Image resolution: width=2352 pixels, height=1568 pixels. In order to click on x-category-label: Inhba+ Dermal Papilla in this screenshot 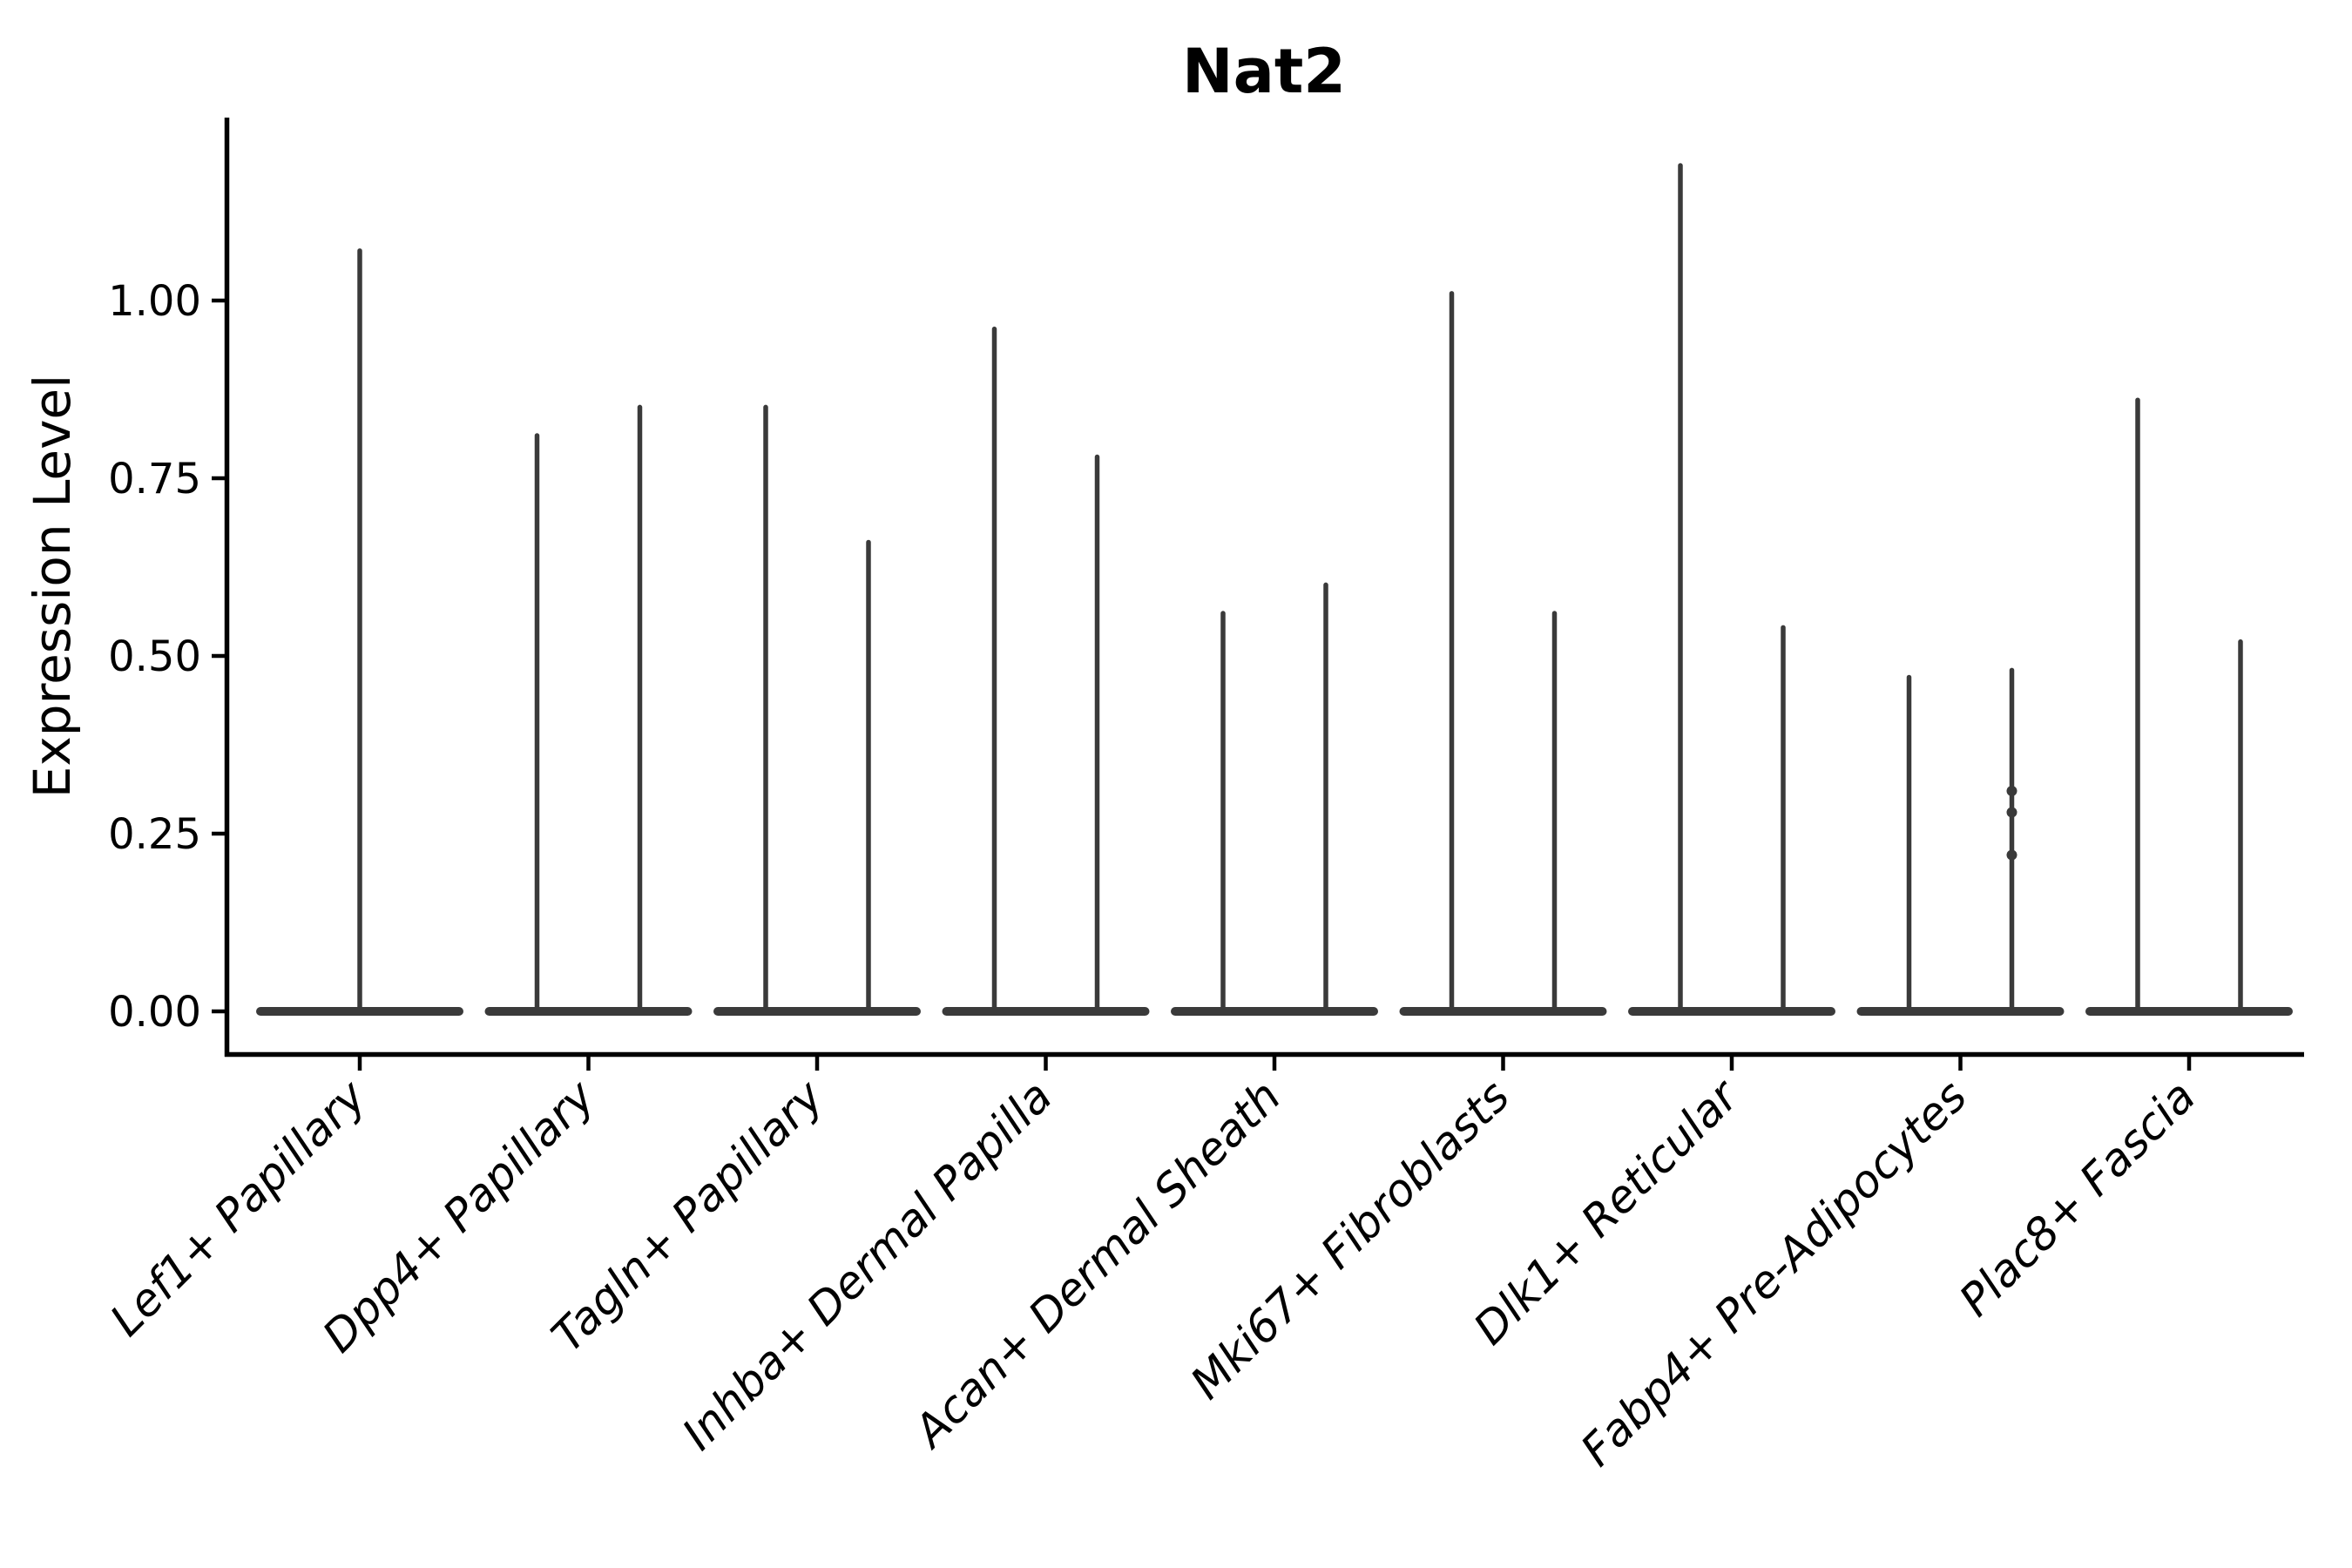, I will do `click(868, 1265)`.